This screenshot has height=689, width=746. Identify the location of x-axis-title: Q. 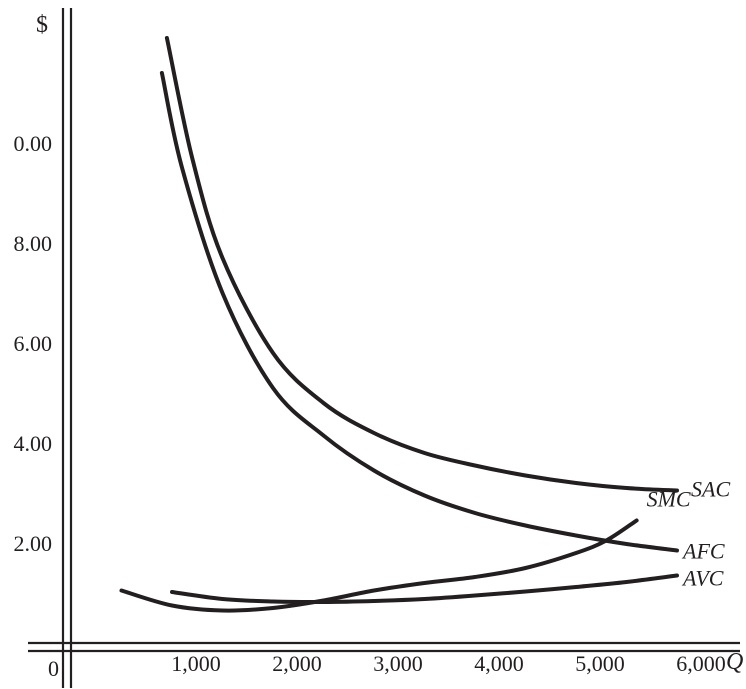
(734, 662).